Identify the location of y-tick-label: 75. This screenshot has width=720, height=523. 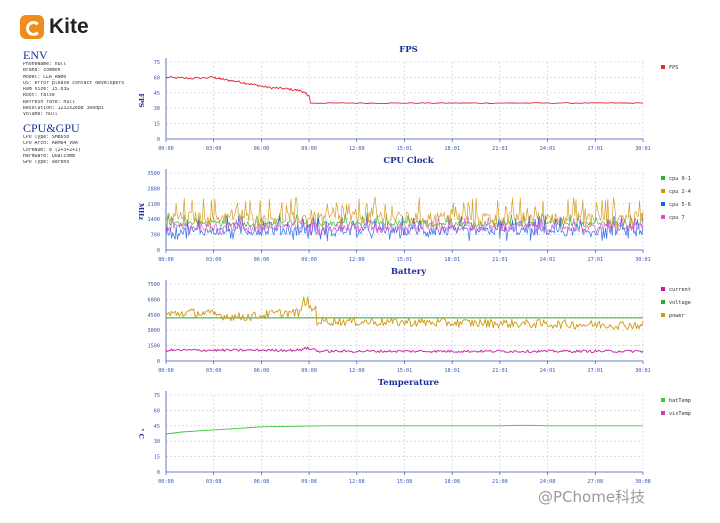
(157, 63).